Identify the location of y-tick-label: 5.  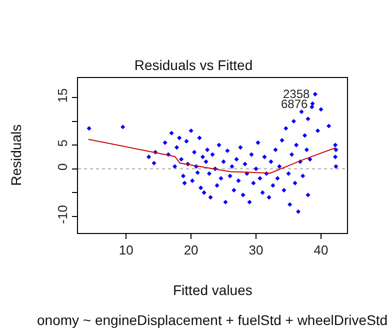
(62, 143).